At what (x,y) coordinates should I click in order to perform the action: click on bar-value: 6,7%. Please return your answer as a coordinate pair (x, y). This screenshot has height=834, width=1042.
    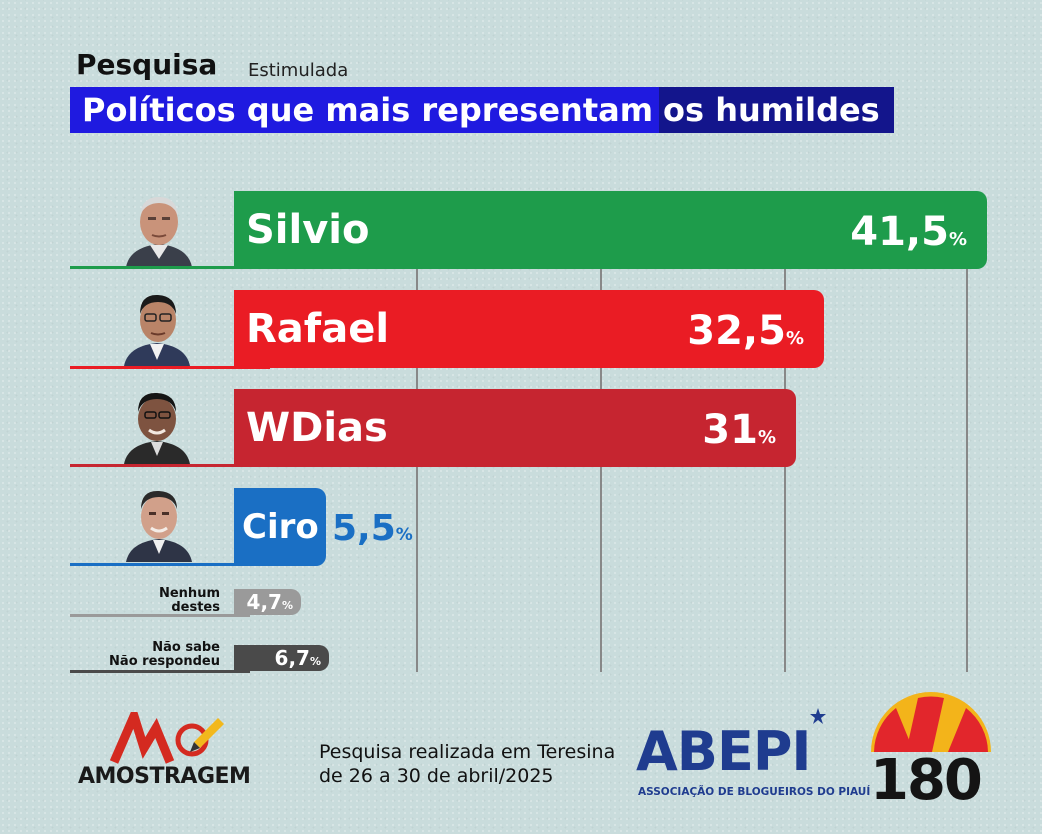
    Looking at the image, I should click on (297, 658).